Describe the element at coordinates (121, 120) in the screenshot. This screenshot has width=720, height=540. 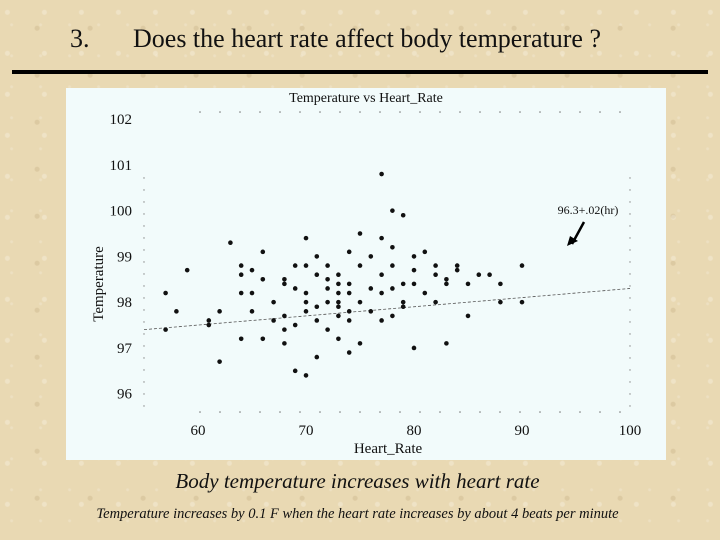
I see `y-tick-label: 102` at that location.